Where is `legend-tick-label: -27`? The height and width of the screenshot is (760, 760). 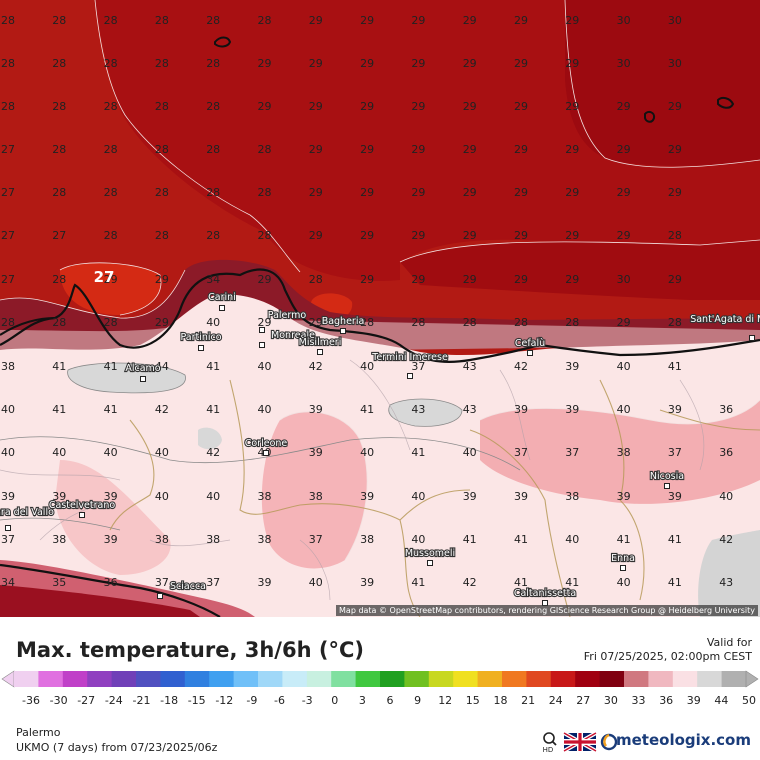 legend-tick-label: -27 is located at coordinates (86, 700).